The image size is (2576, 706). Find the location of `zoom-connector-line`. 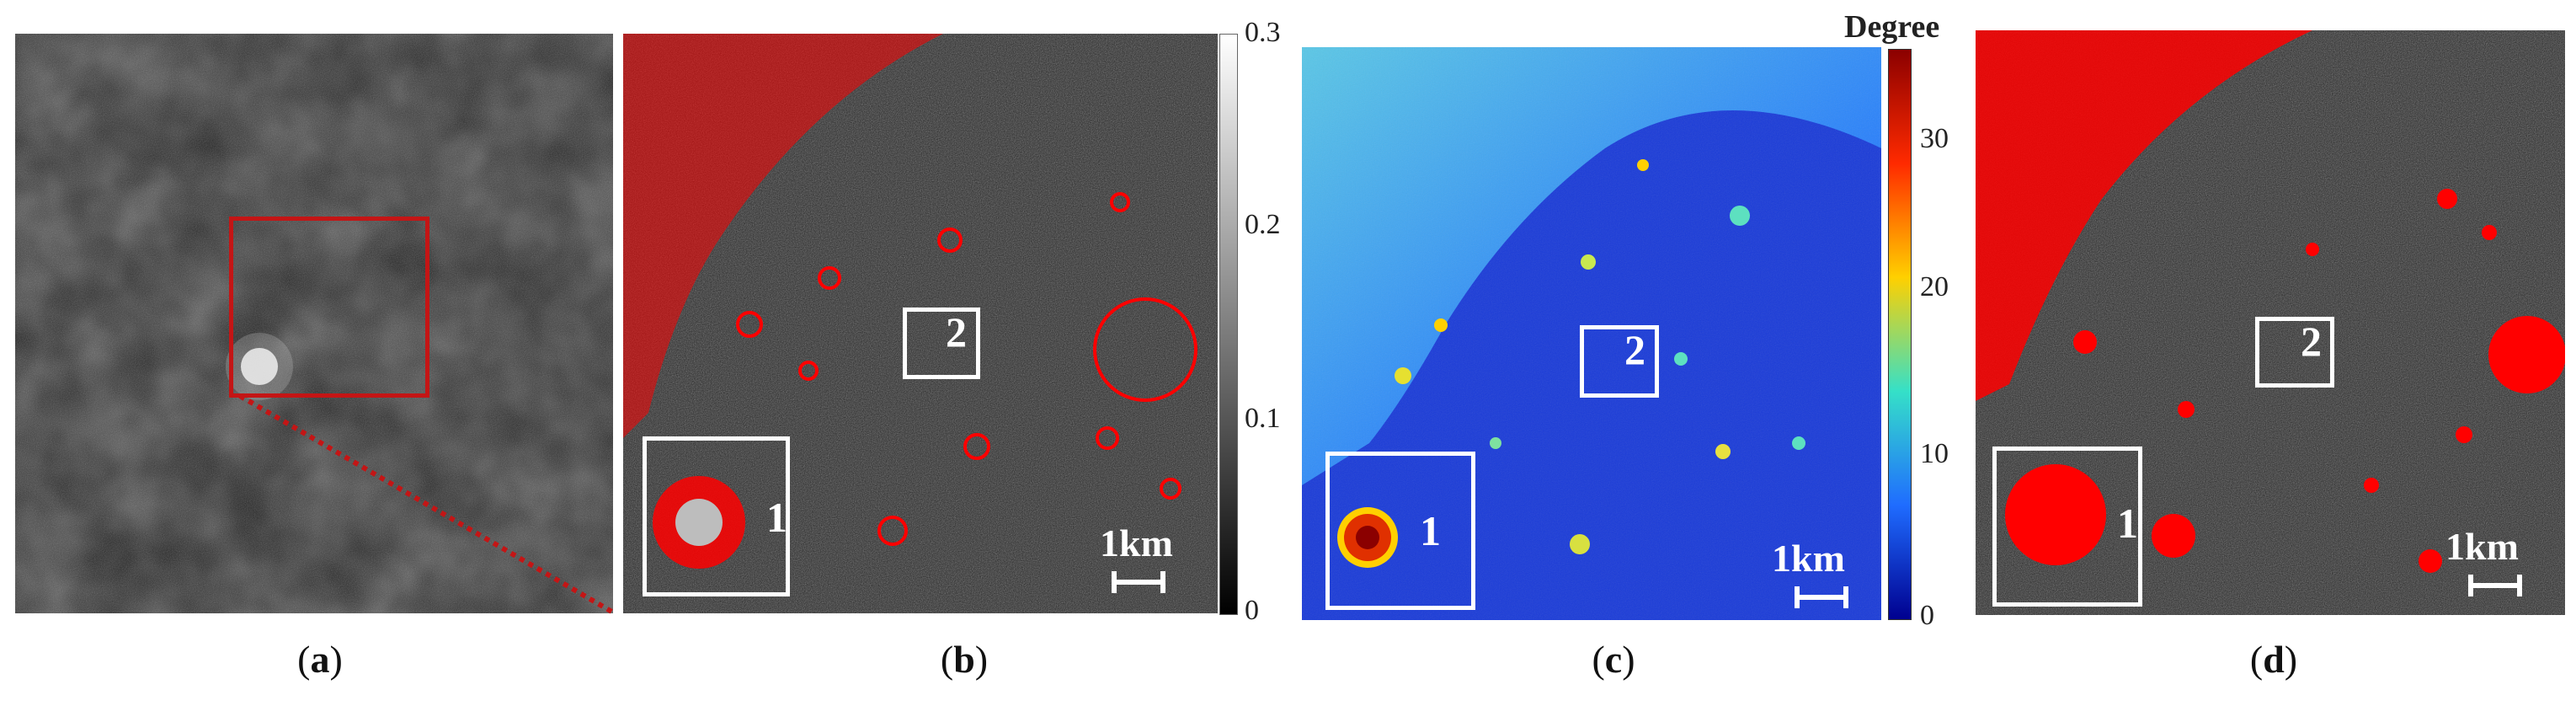

zoom-connector-line is located at coordinates (427, 504).